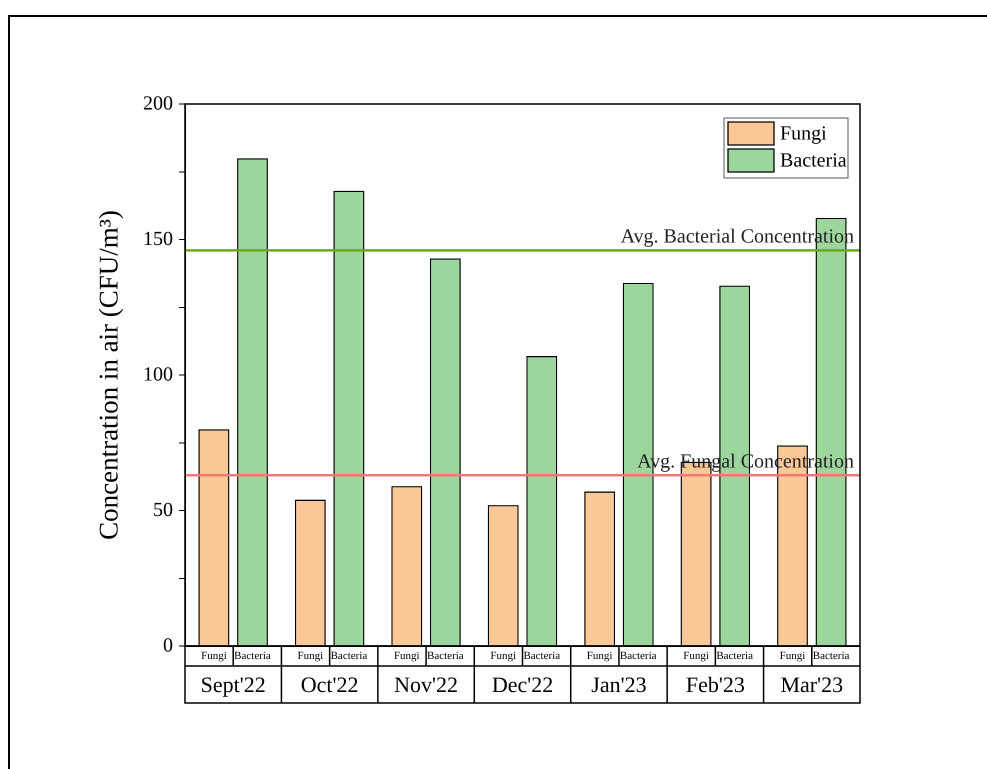 Image resolution: width=987 pixels, height=769 pixels. Describe the element at coordinates (812, 684) in the screenshot. I see `x-tick-label: Mar'23` at that location.